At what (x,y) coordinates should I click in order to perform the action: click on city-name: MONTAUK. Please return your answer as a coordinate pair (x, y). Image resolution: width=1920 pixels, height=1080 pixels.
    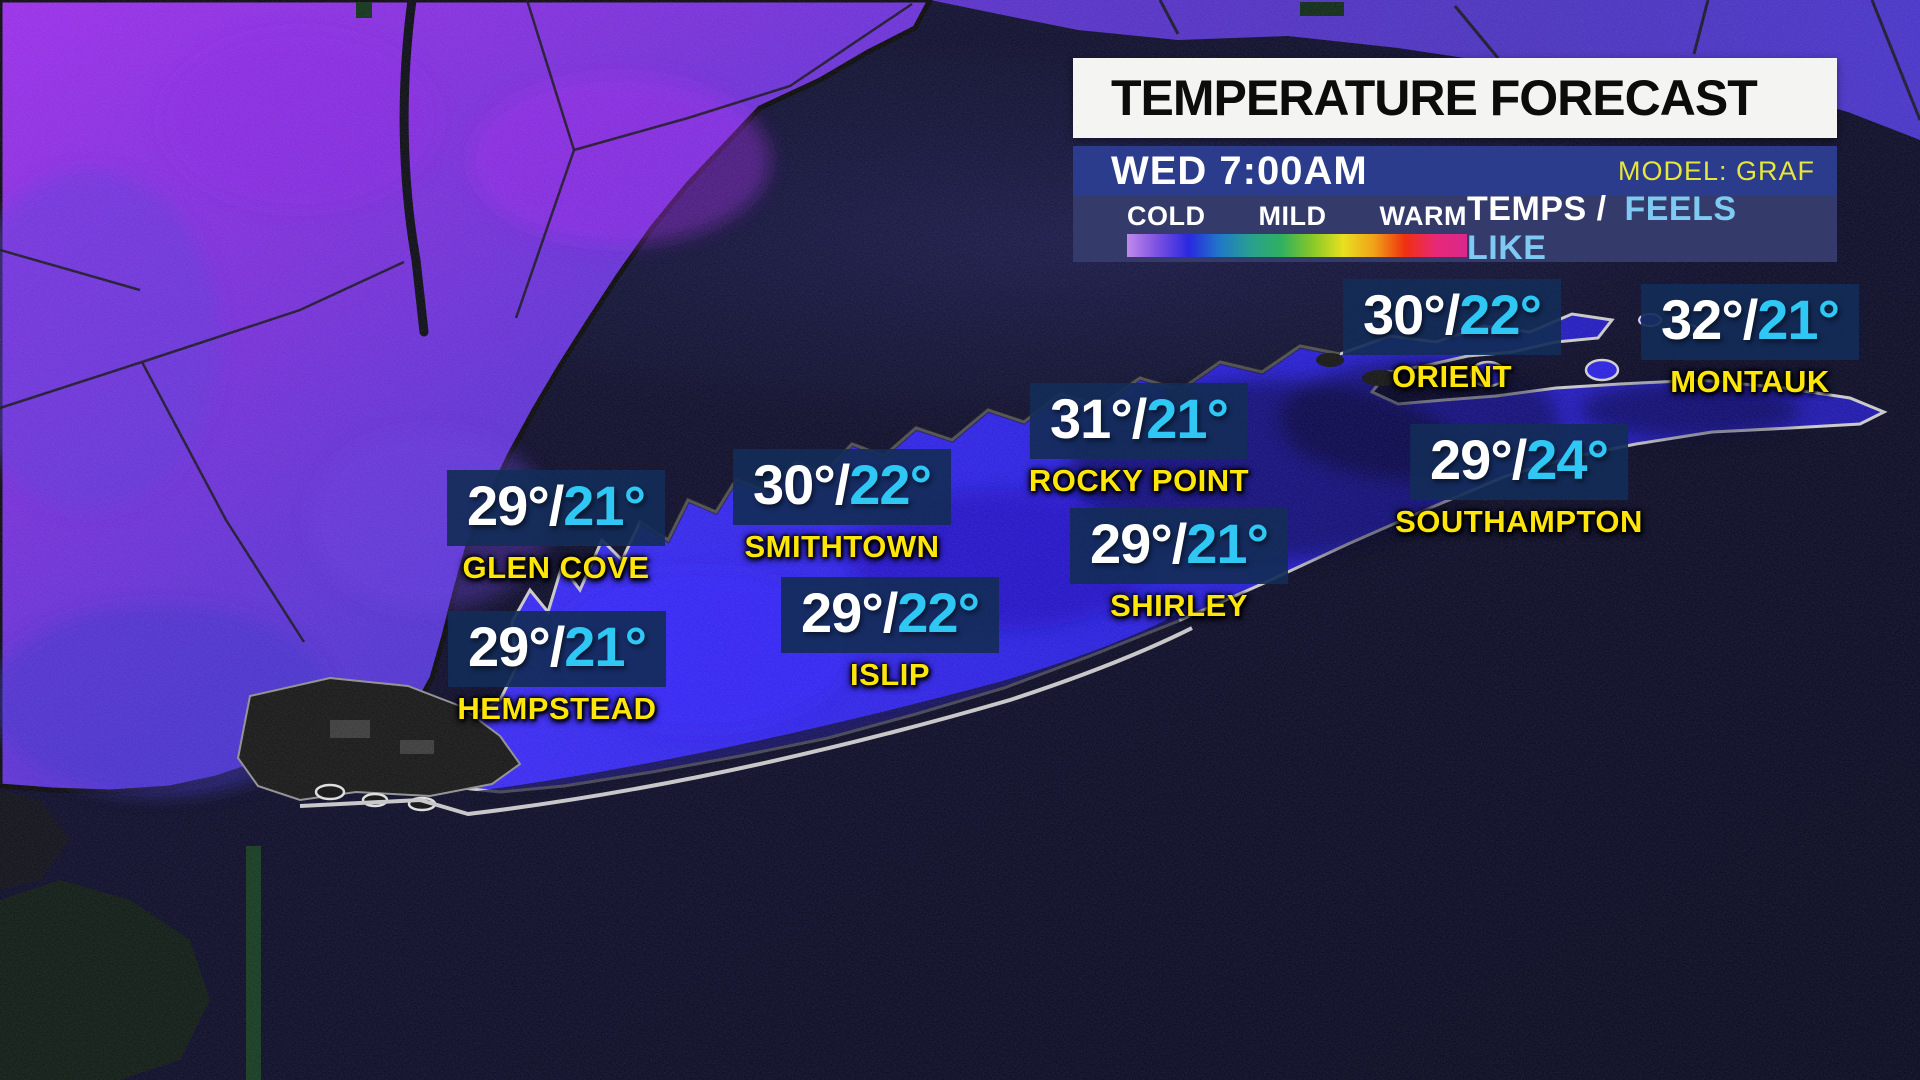
    Looking at the image, I should click on (1750, 381).